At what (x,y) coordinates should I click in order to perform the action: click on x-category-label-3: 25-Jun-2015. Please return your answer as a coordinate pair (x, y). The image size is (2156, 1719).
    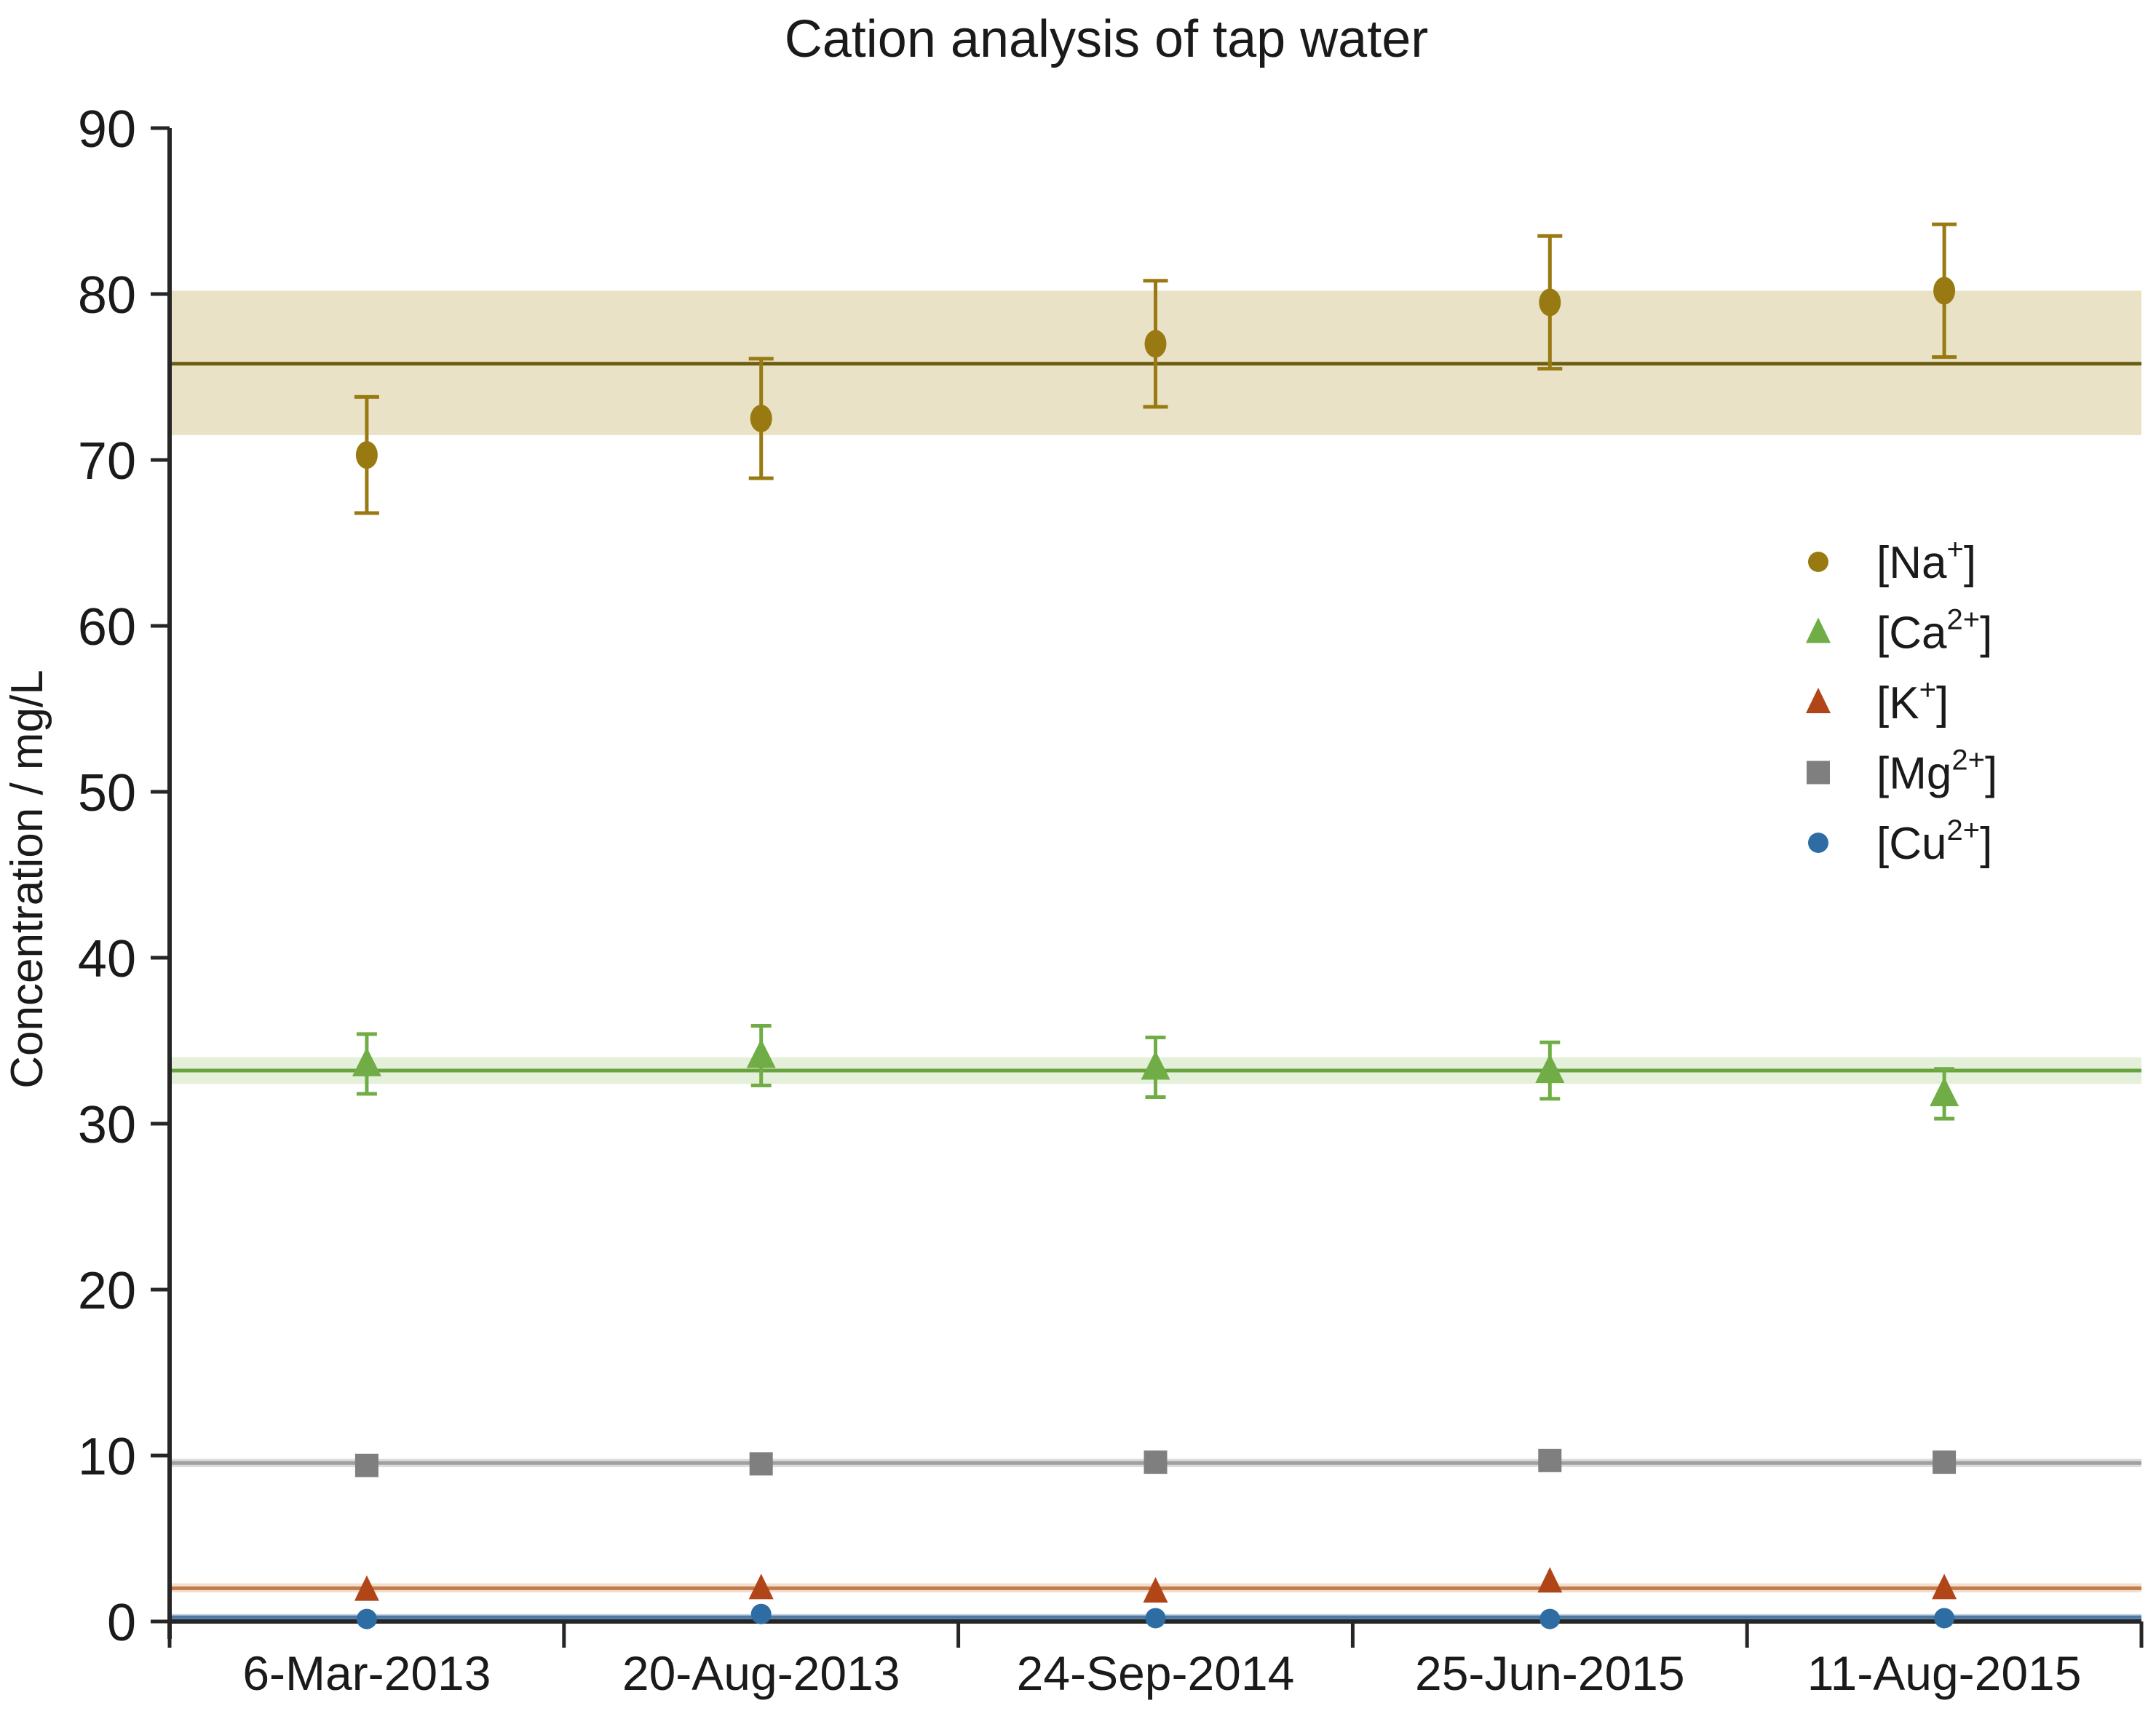
    Looking at the image, I should click on (1550, 1673).